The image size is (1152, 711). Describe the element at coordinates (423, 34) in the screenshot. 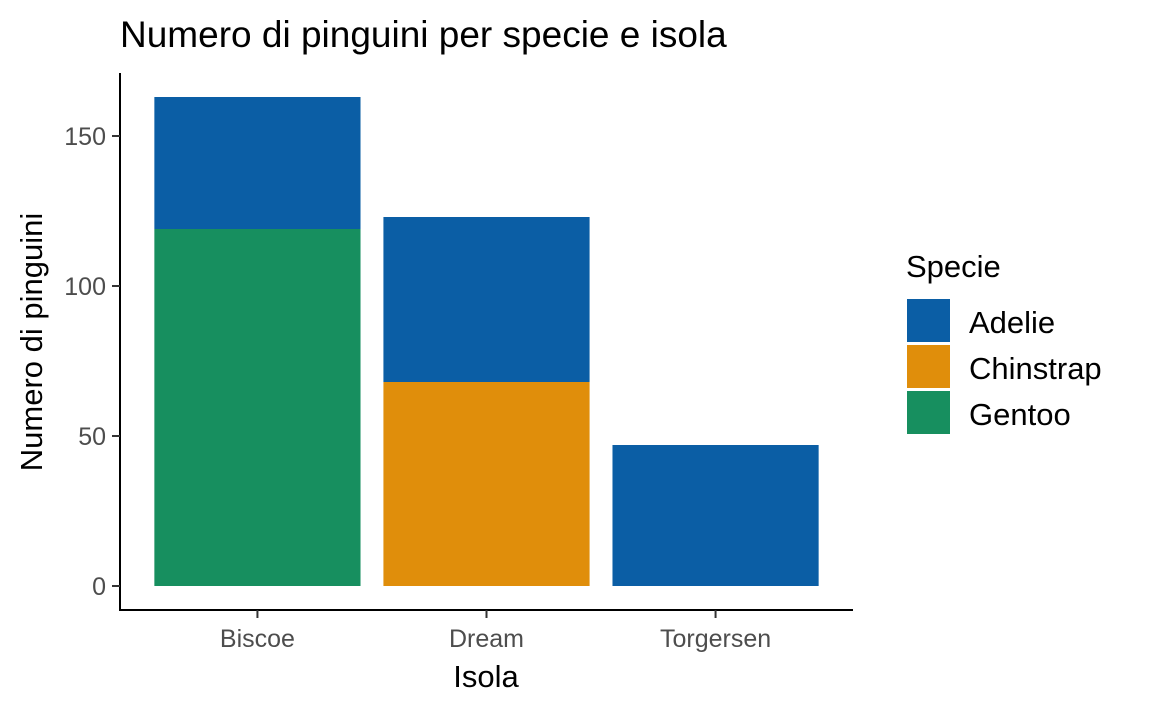

I see `chart-title: Numero di pinguini per specie e isola` at that location.